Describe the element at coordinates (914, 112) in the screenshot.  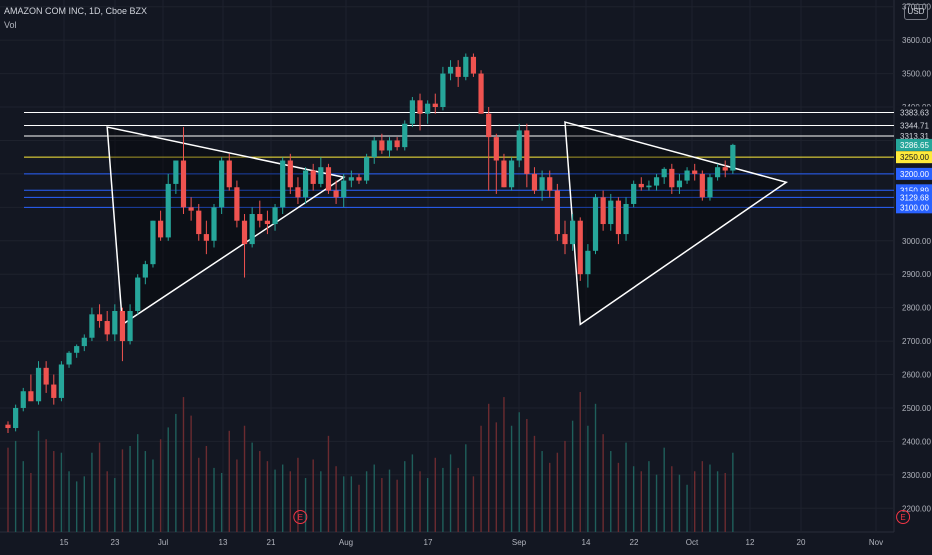
I see `price-level-label: 3383.63` at that location.